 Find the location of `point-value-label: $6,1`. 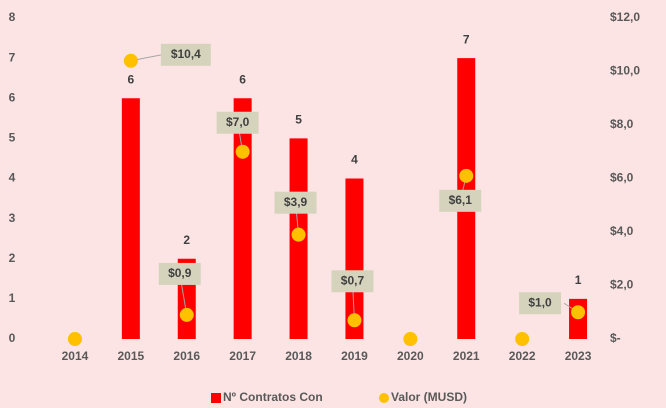

point-value-label: $6,1 is located at coordinates (461, 200).